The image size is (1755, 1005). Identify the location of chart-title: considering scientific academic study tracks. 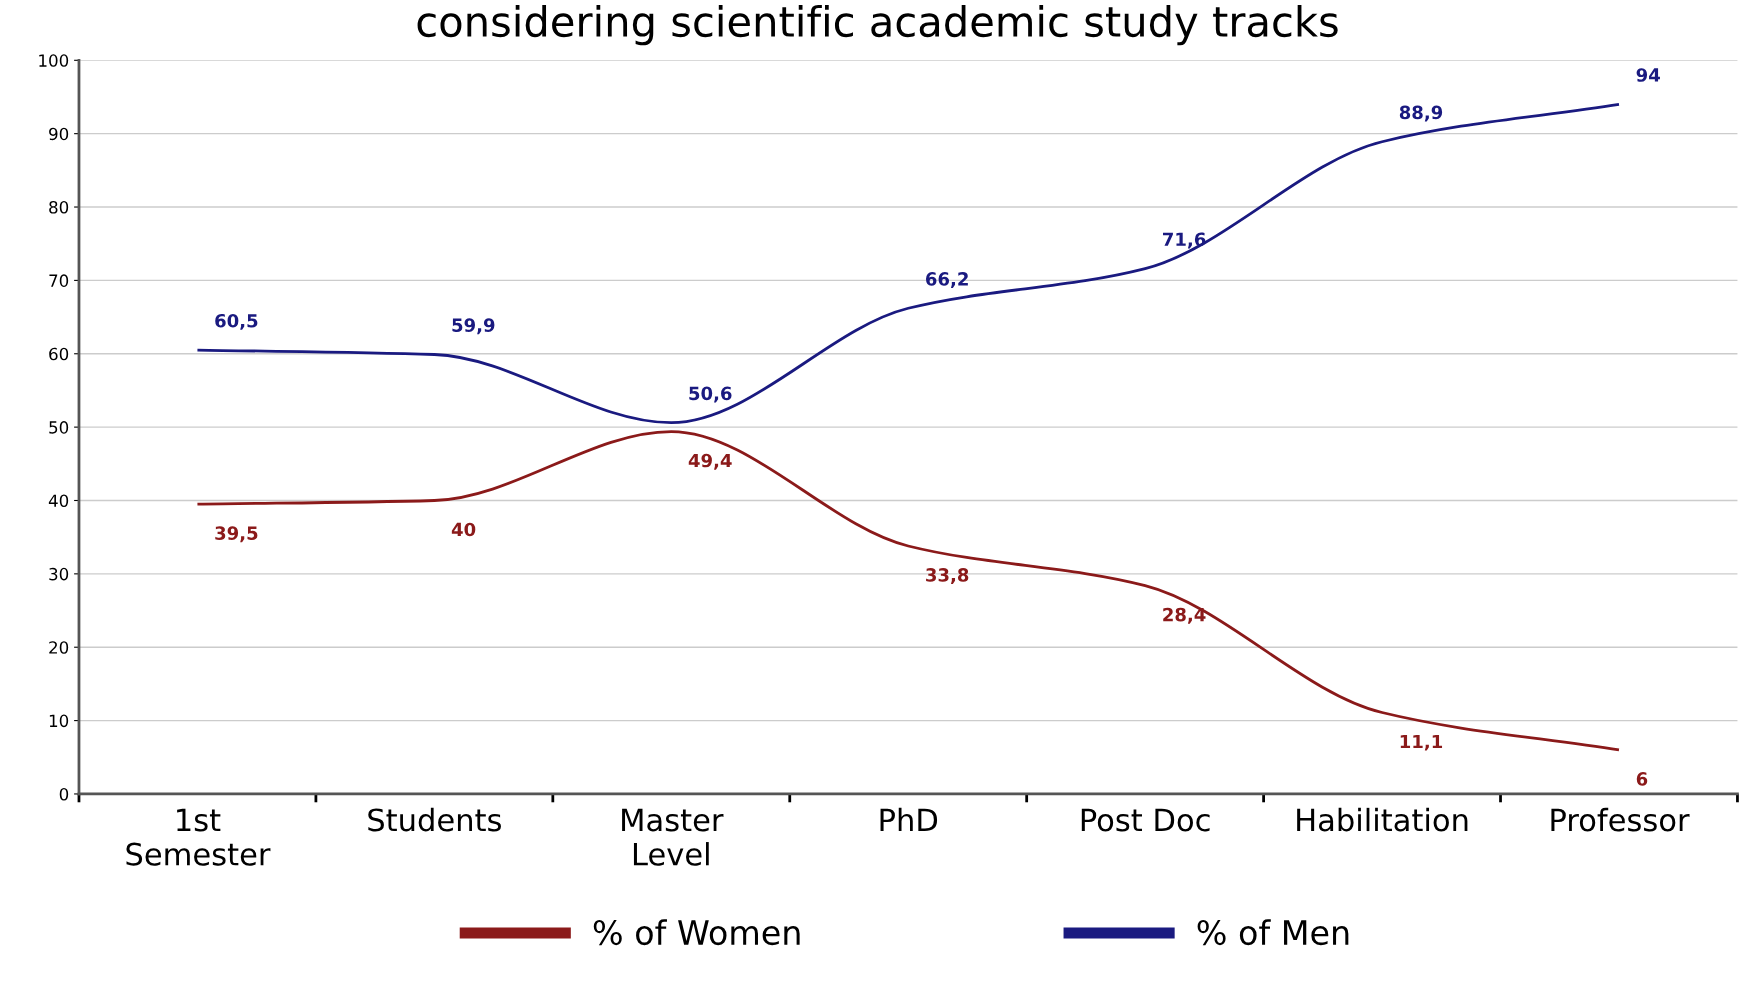
(877, 25).